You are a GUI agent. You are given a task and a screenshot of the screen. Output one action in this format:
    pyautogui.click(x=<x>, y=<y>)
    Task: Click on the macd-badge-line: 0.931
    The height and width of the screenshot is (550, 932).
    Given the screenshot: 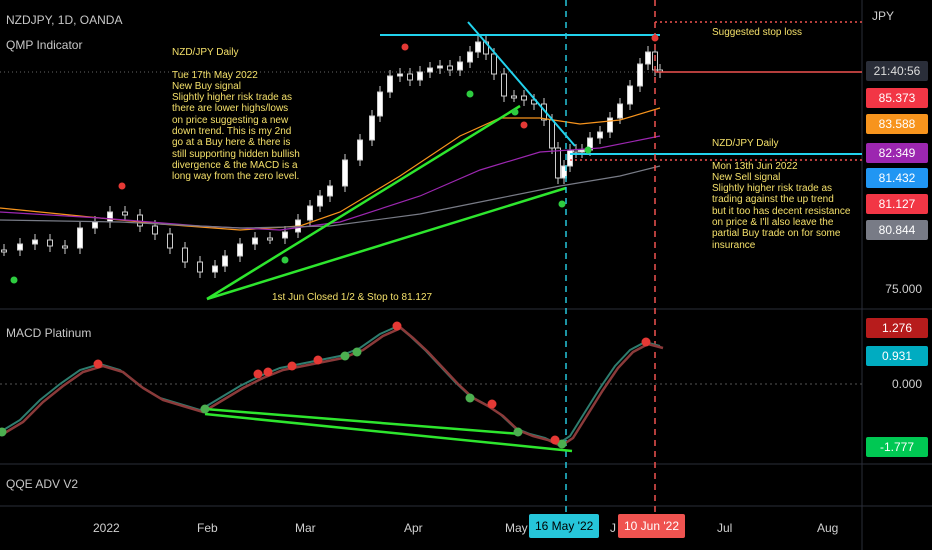 What is the action you would take?
    pyautogui.click(x=897, y=356)
    